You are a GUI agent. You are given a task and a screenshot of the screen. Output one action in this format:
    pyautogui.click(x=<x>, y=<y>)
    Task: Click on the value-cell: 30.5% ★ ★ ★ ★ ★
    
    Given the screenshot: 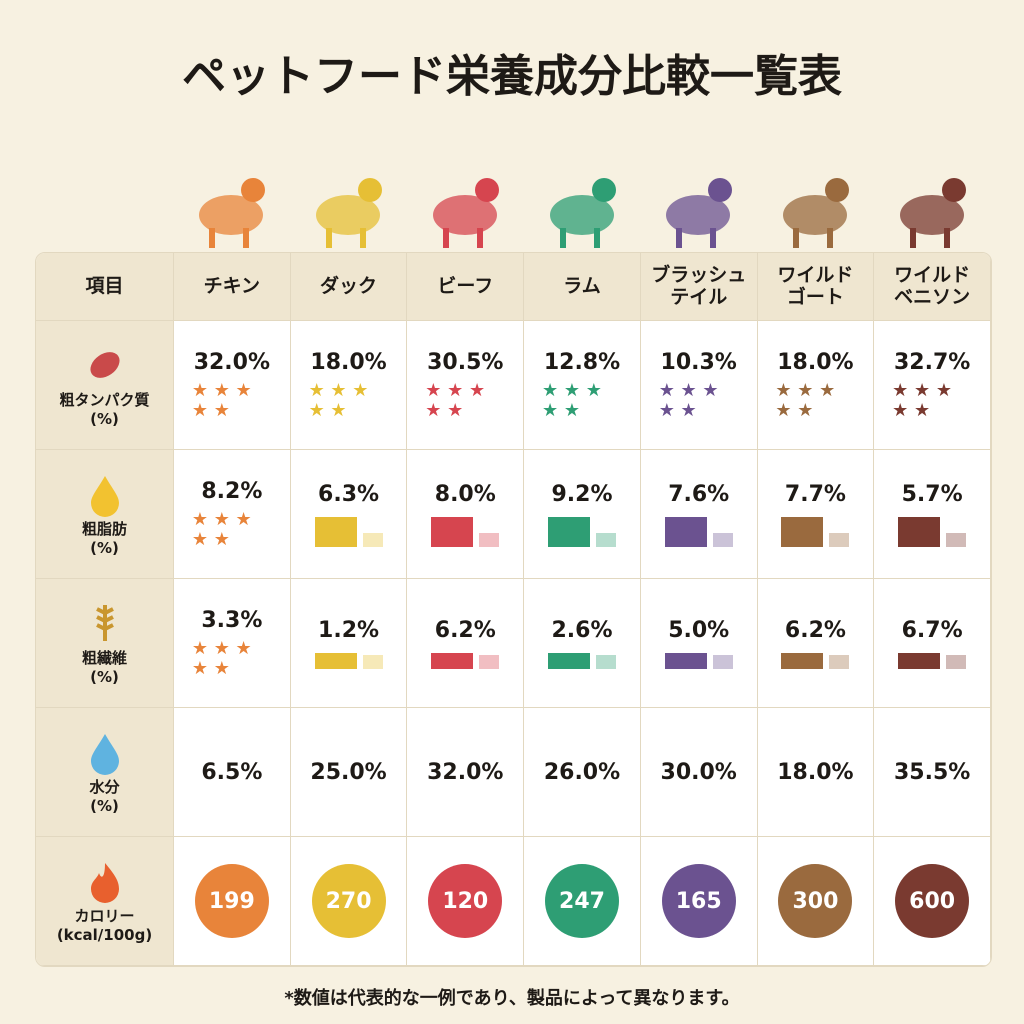 What is the action you would take?
    pyautogui.click(x=466, y=385)
    